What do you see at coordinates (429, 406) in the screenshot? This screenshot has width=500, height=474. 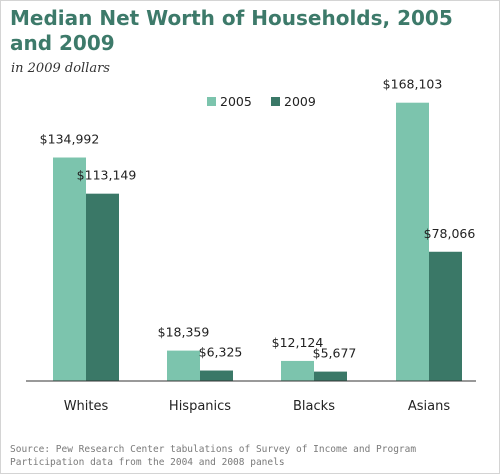 I see `category-label-asians: Asians` at bounding box center [429, 406].